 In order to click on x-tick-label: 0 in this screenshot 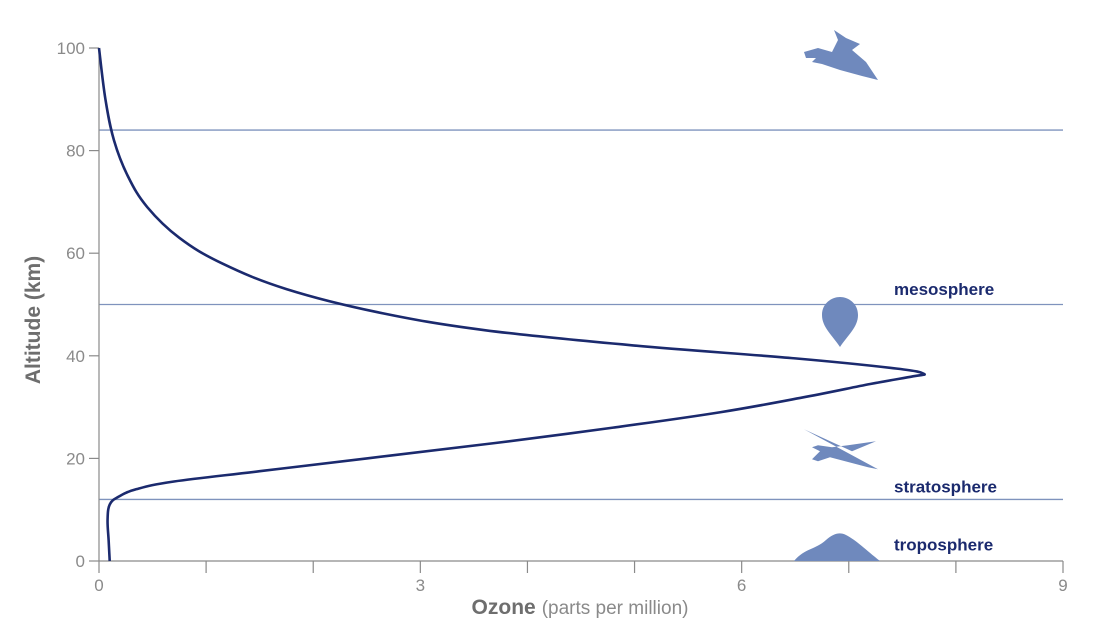, I will do `click(98, 585)`.